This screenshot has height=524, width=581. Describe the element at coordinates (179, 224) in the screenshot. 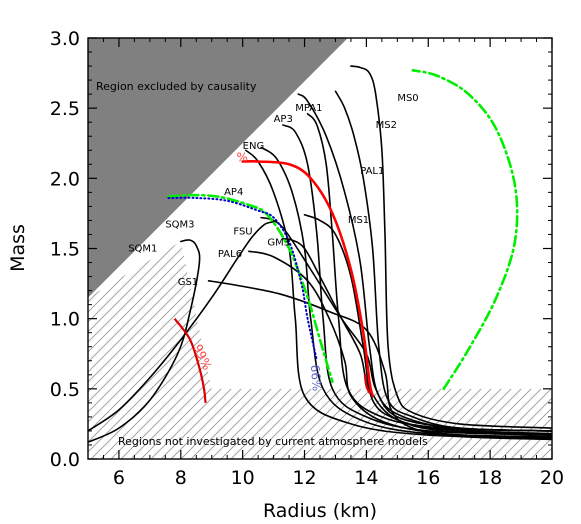

I see `curve-label-sqm3: SQM3` at that location.